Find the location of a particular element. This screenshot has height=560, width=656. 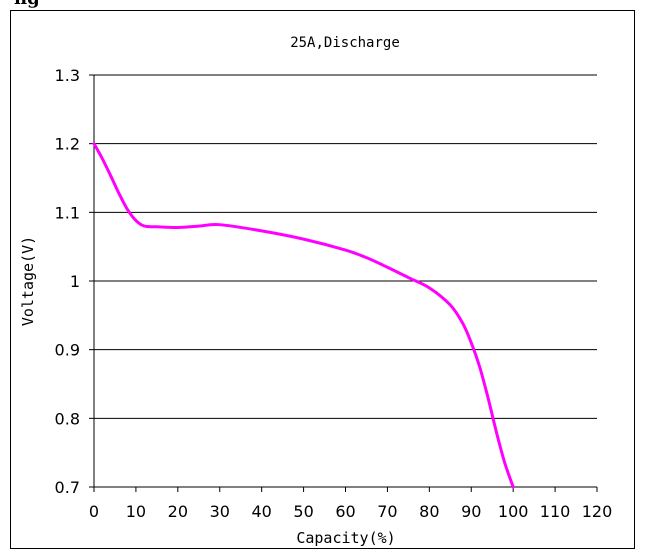

y-axis-label: Voltage(V) is located at coordinates (28, 281).